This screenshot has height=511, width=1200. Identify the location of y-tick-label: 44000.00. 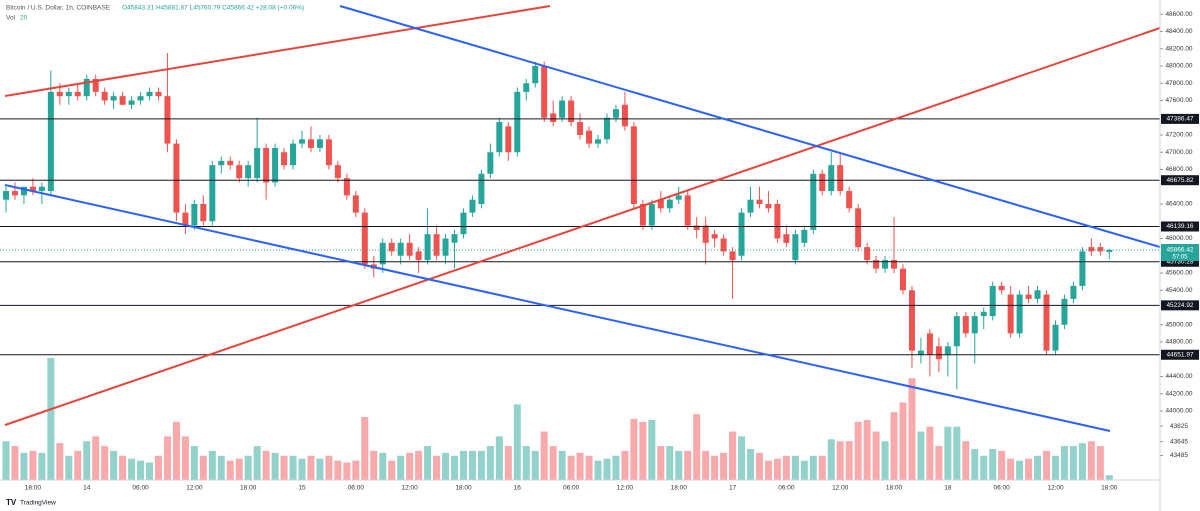
(1178, 411).